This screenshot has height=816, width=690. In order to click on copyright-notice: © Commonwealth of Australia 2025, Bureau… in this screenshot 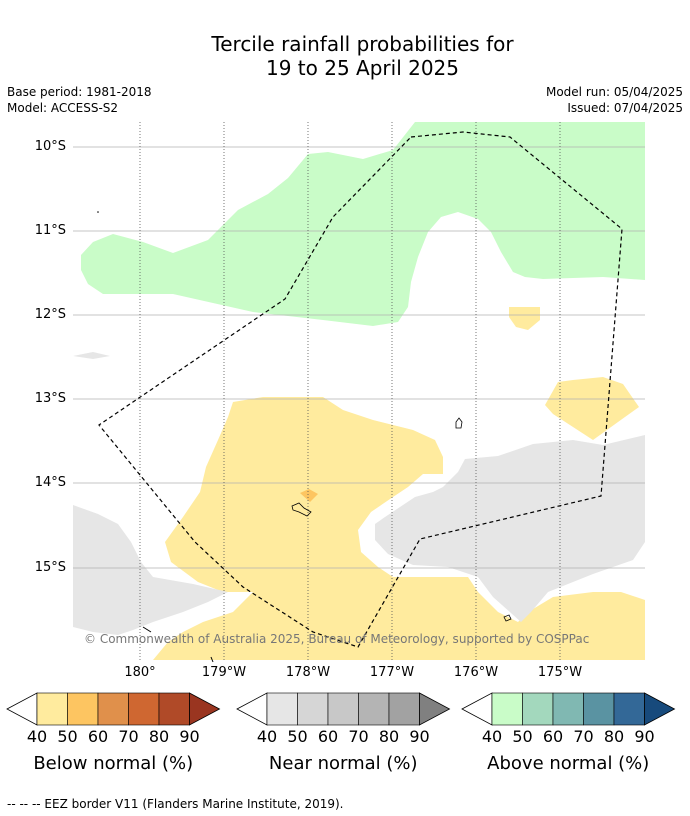, I will do `click(337, 639)`.